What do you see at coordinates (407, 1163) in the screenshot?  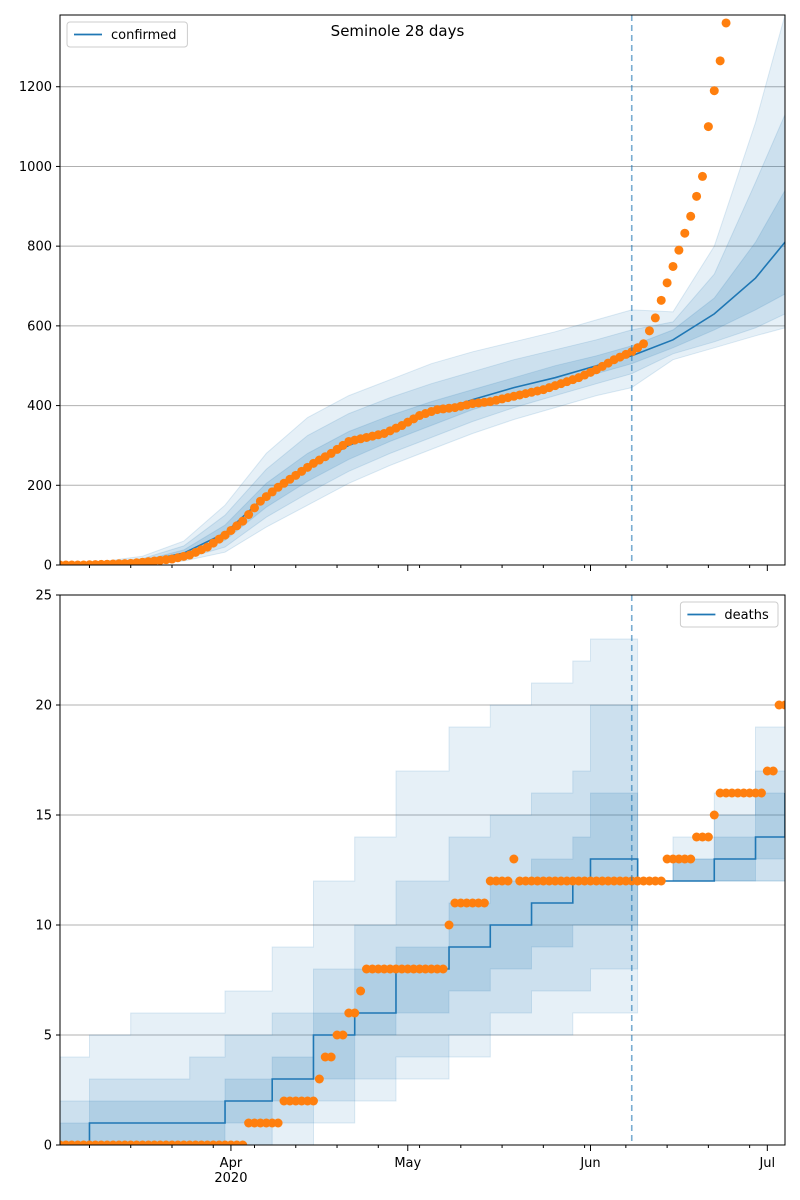 I see `x-tick-label: May` at bounding box center [407, 1163].